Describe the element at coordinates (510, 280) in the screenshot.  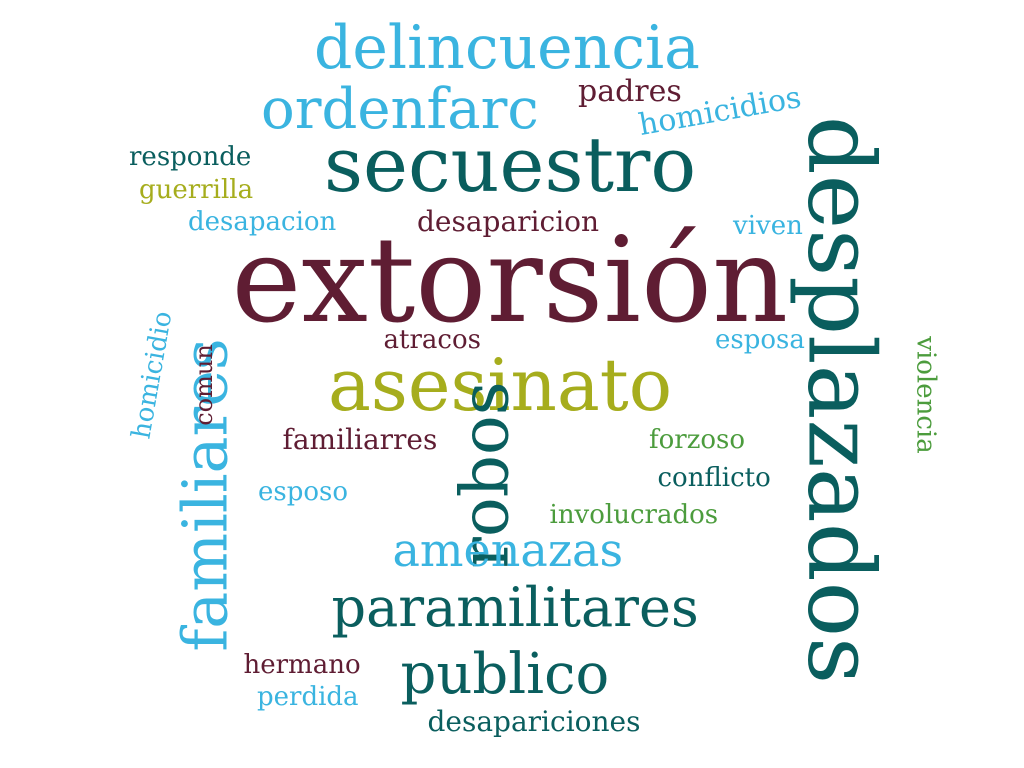
I see `word-extorsion: extorsión` at that location.